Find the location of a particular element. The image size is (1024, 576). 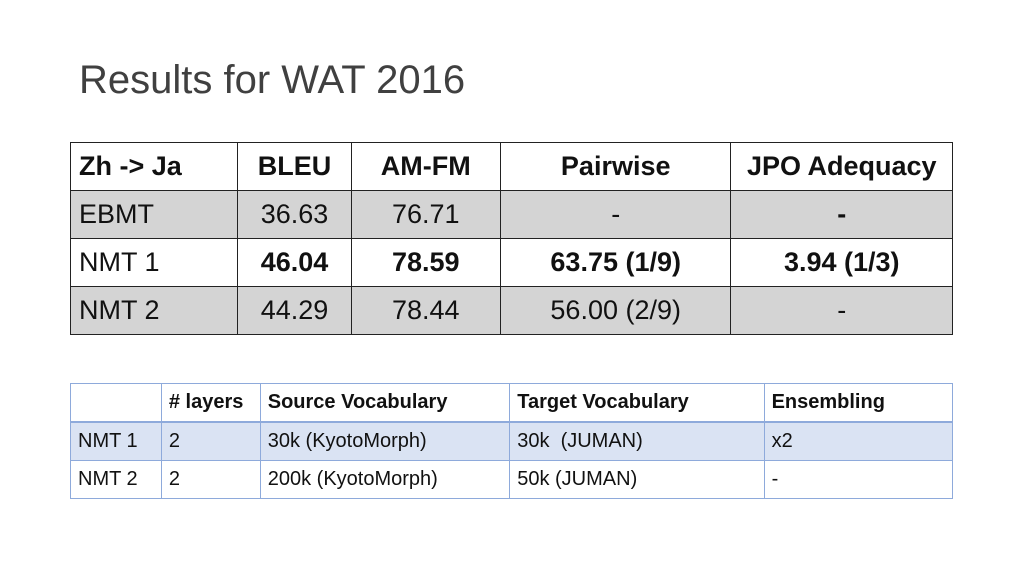

pairwise-cell: - is located at coordinates (615, 214).